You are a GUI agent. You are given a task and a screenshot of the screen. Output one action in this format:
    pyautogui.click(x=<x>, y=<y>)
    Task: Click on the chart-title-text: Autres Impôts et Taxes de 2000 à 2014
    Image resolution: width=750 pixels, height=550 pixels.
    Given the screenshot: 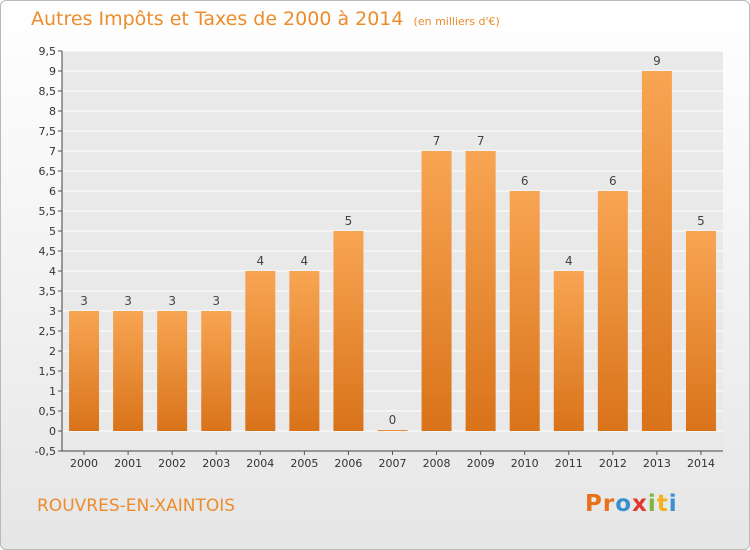 What is the action you would take?
    pyautogui.click(x=217, y=19)
    